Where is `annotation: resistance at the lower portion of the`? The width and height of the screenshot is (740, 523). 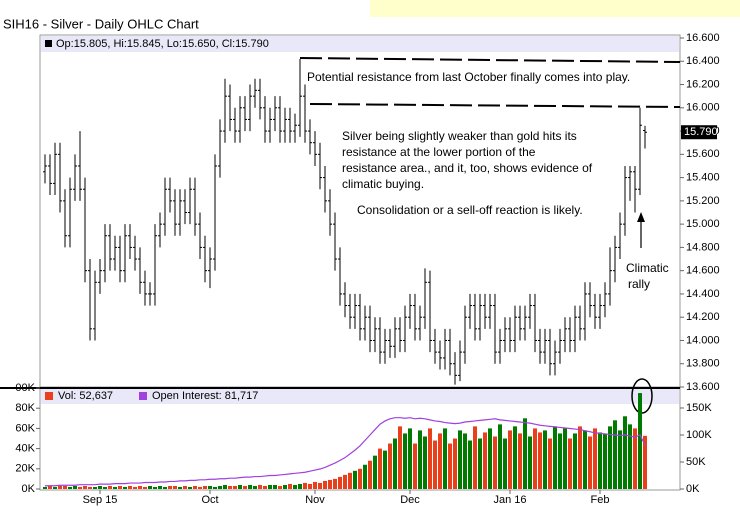
annotation: resistance at the lower portion of the is located at coordinates (439, 152).